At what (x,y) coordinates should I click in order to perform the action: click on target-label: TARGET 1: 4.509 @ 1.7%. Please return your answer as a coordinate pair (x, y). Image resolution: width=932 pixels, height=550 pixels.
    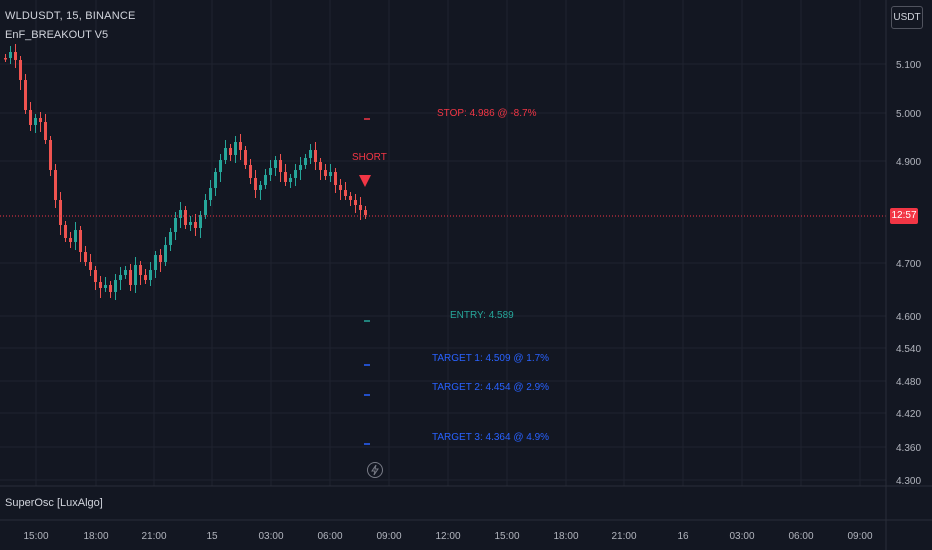
    Looking at the image, I should click on (490, 358).